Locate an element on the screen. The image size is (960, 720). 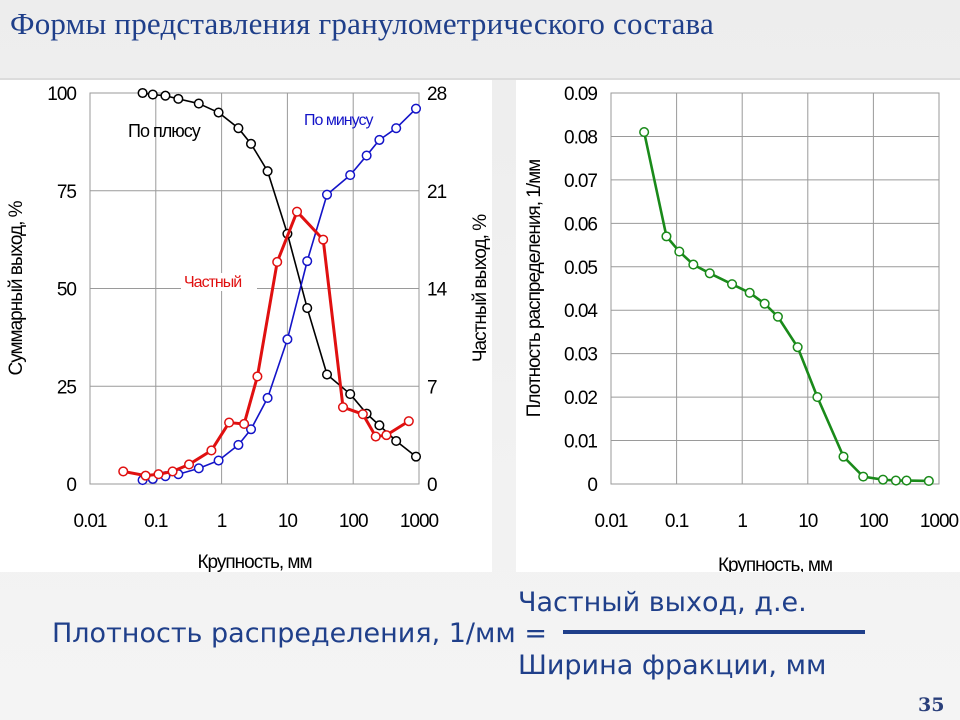
y2-tick-label: 7 is located at coordinates (432, 387).